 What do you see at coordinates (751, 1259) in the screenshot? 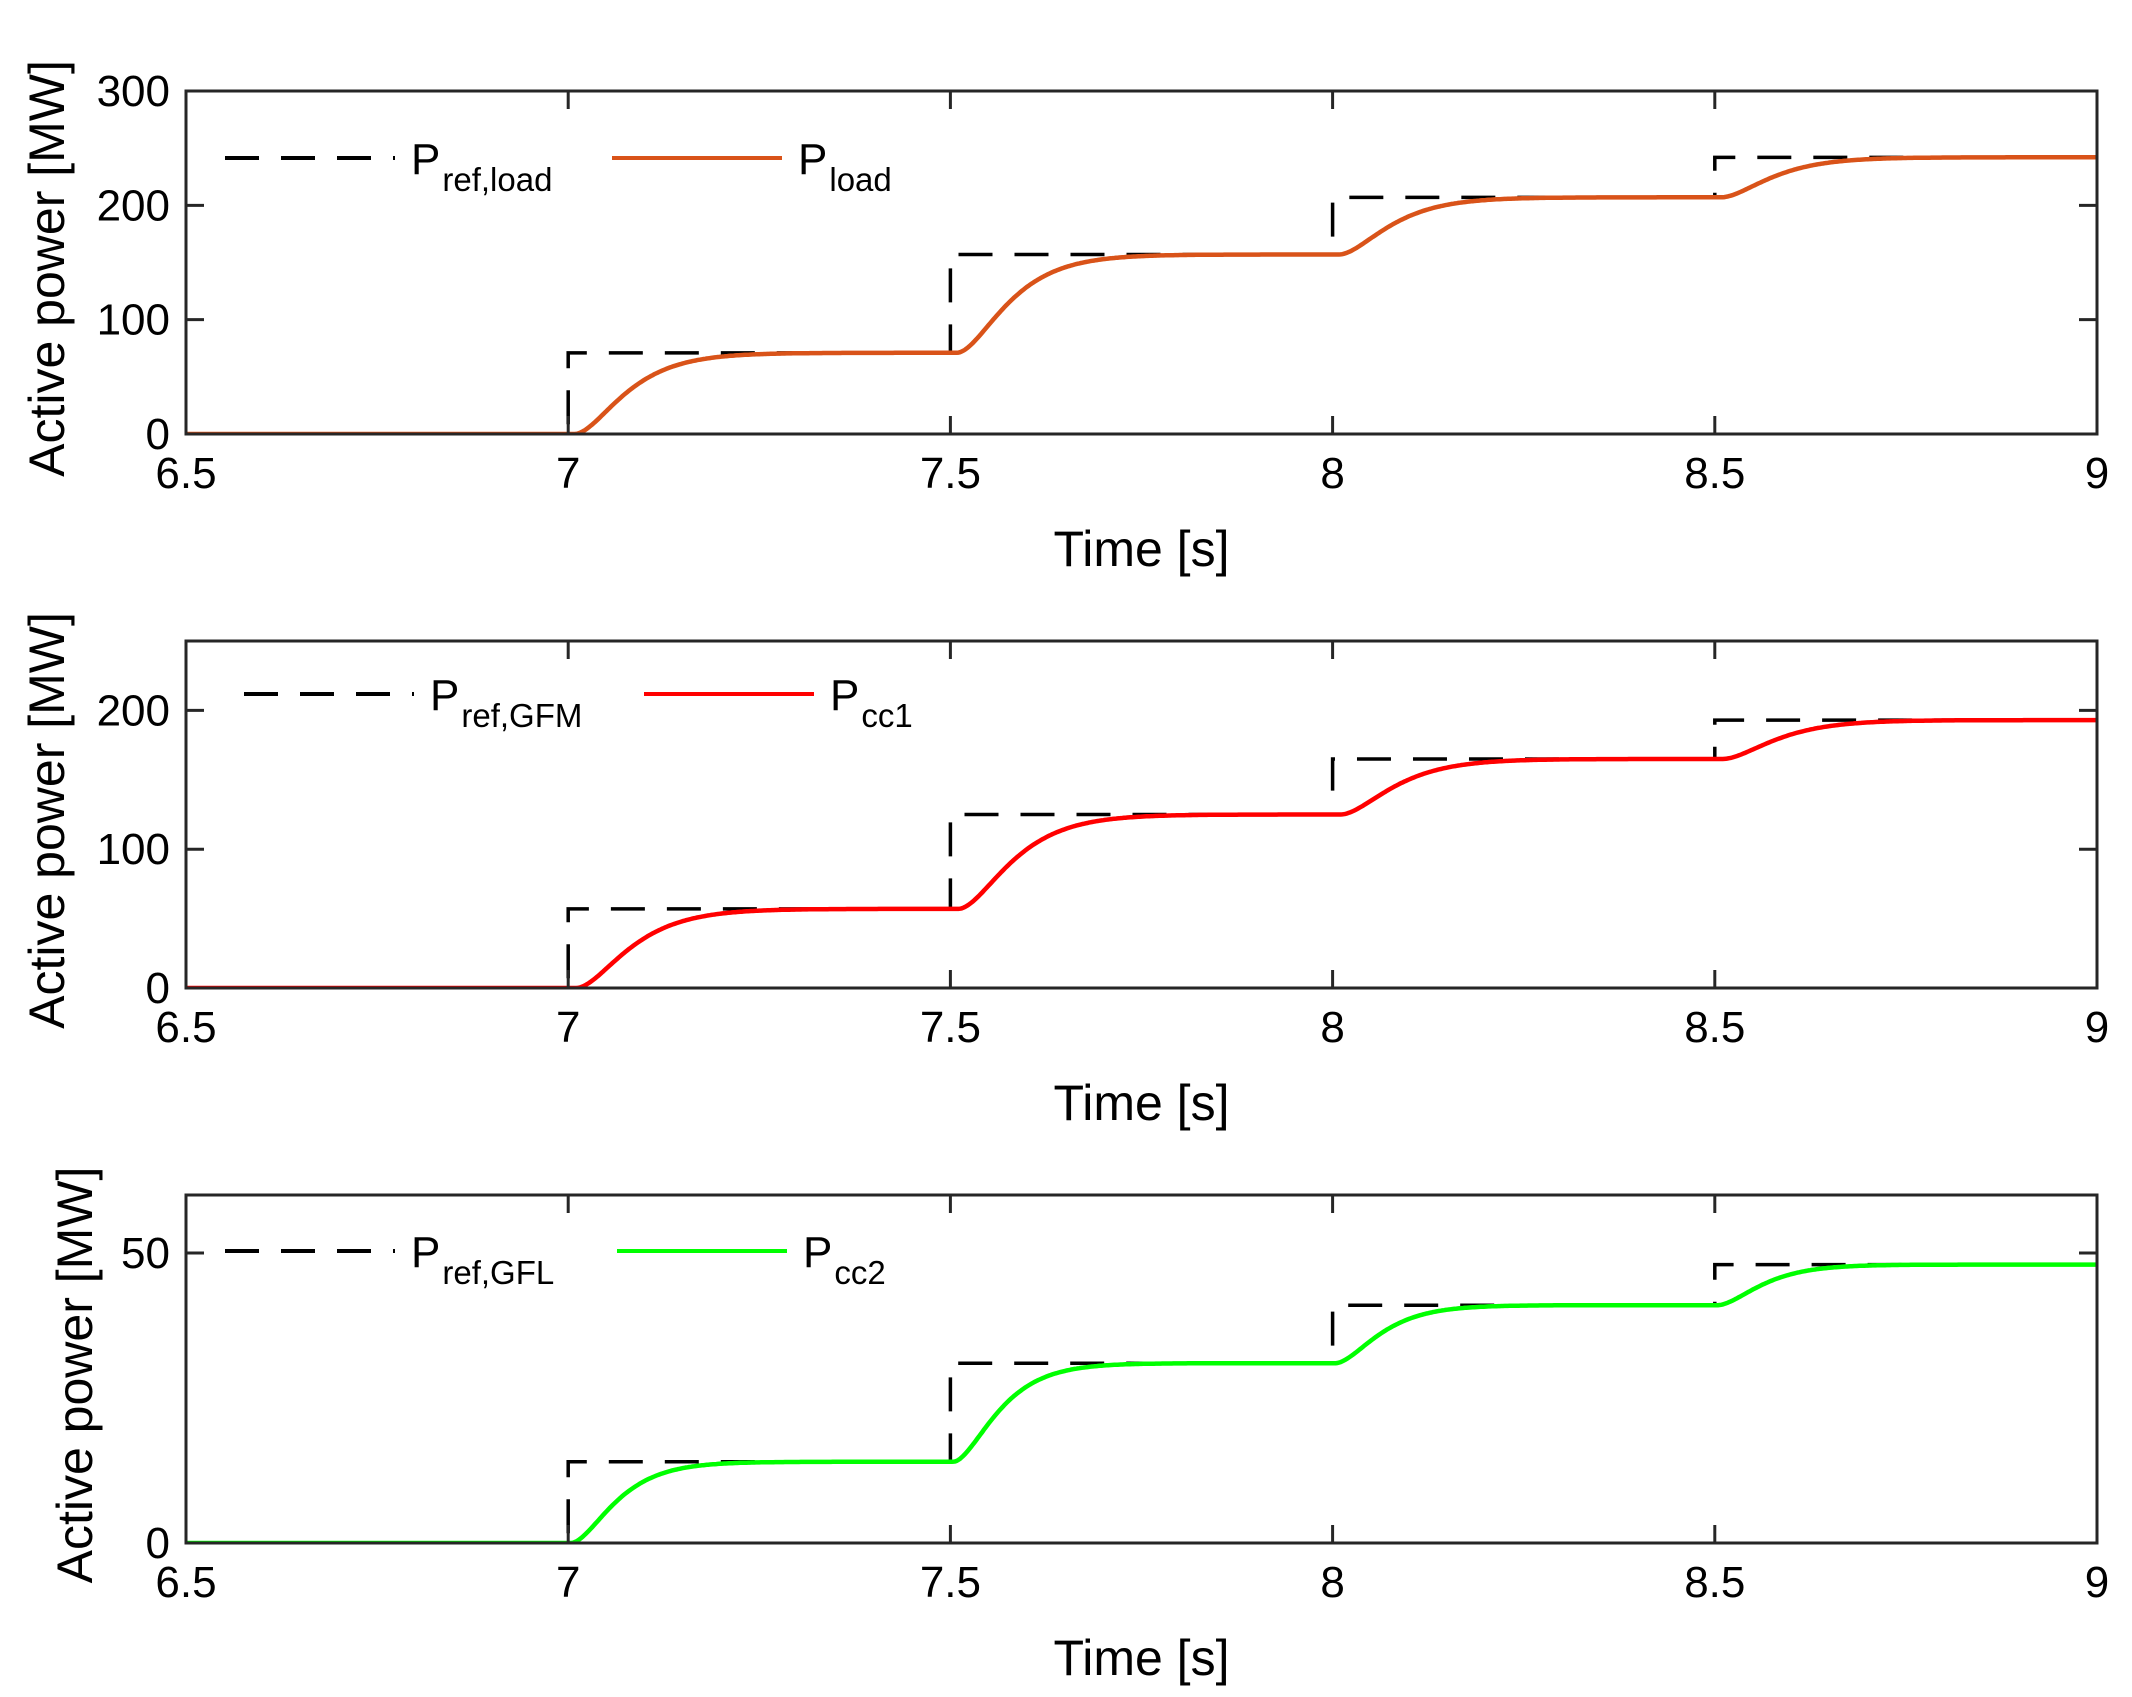
I see `legend-entry: Pcc2` at bounding box center [751, 1259].